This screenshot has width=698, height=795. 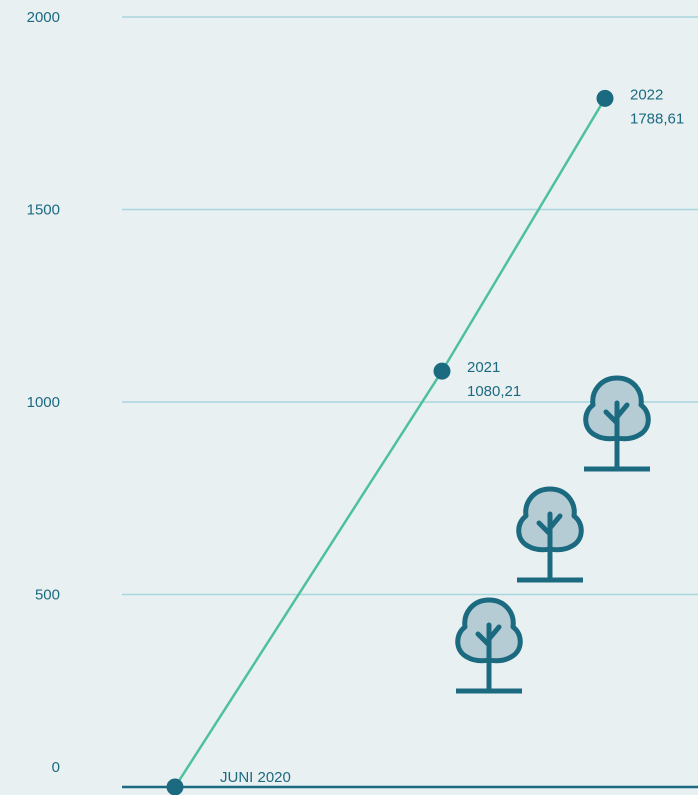 I want to click on data-label: 2022, so click(x=646, y=94).